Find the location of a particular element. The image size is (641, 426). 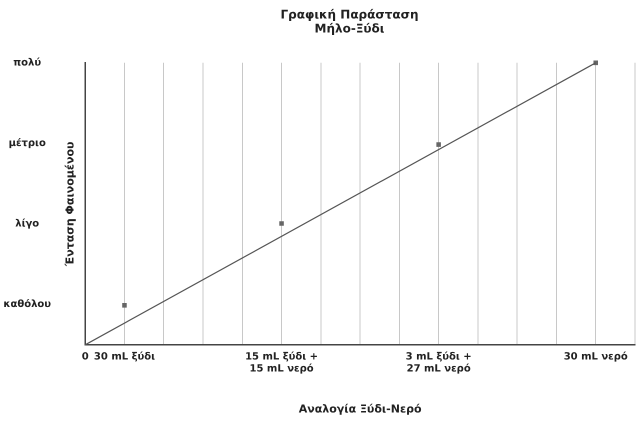

x-tick-label: 30 mL ξύδι is located at coordinates (125, 356).